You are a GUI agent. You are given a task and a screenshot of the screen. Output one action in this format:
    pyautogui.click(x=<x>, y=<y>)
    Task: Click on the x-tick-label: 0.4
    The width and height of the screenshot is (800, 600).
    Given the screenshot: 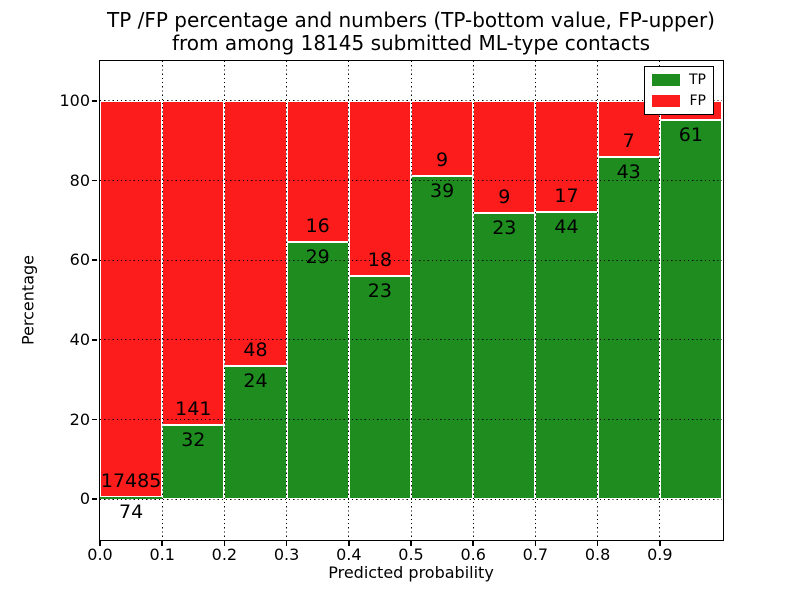 What is the action you would take?
    pyautogui.click(x=349, y=554)
    